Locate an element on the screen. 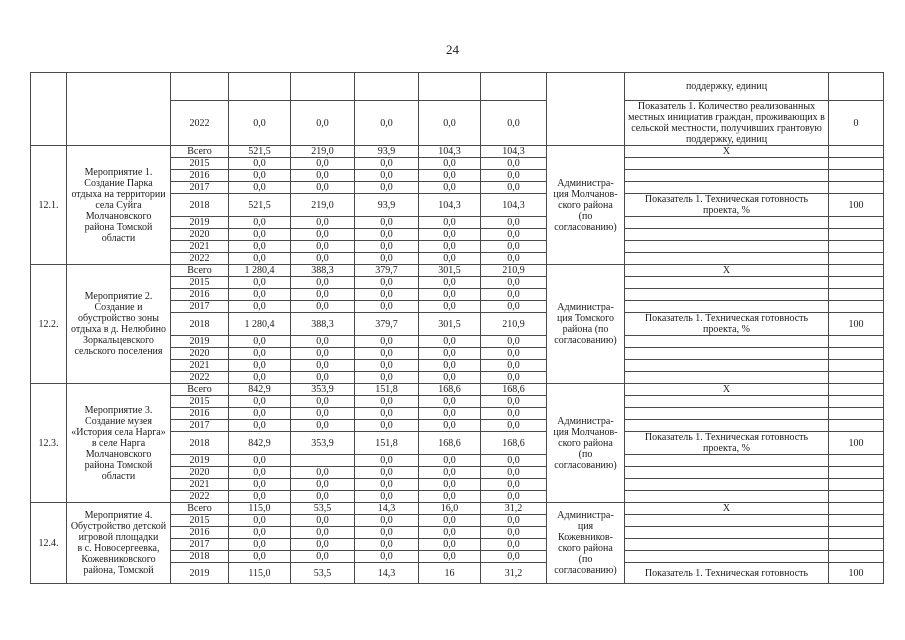 This screenshot has height=640, width=905. value-cell: 14,3 is located at coordinates (386, 573).